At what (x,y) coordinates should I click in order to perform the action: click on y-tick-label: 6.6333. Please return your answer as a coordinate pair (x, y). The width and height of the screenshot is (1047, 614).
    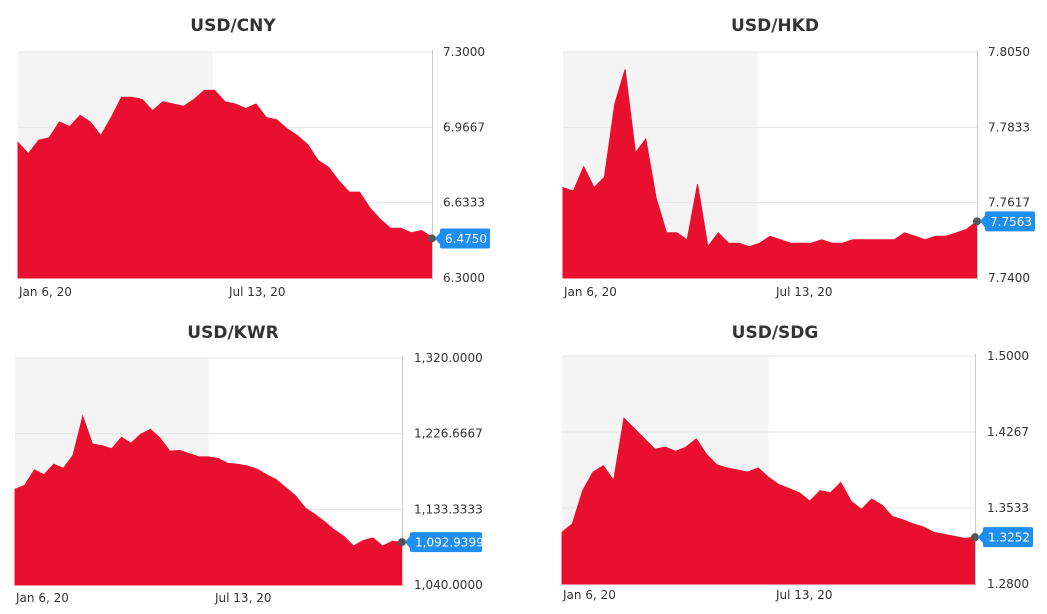
    Looking at the image, I should click on (464, 203).